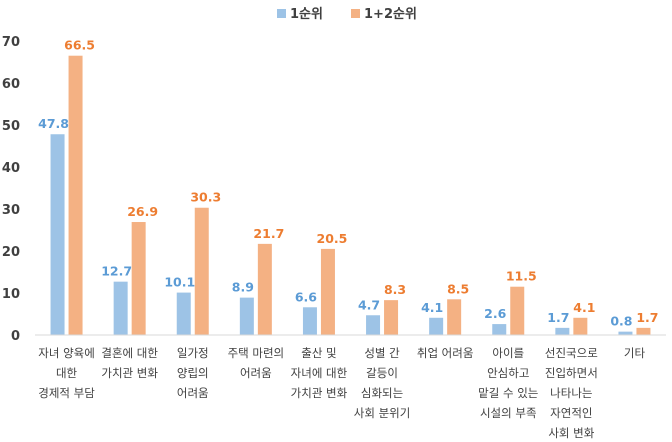  Describe the element at coordinates (67, 373) in the screenshot. I see `category-label: 대한` at that location.